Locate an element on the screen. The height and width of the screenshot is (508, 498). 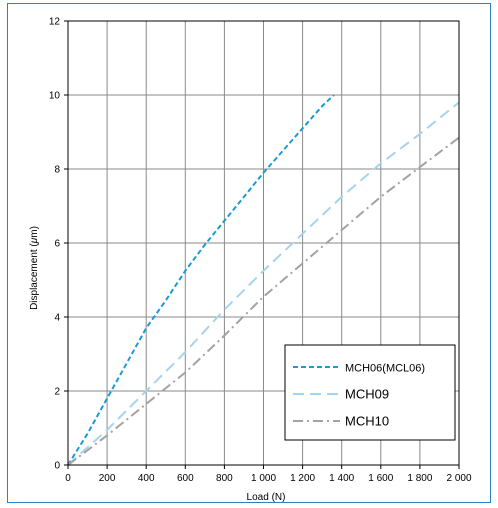
x-tick-label: 600 is located at coordinates (185, 478).